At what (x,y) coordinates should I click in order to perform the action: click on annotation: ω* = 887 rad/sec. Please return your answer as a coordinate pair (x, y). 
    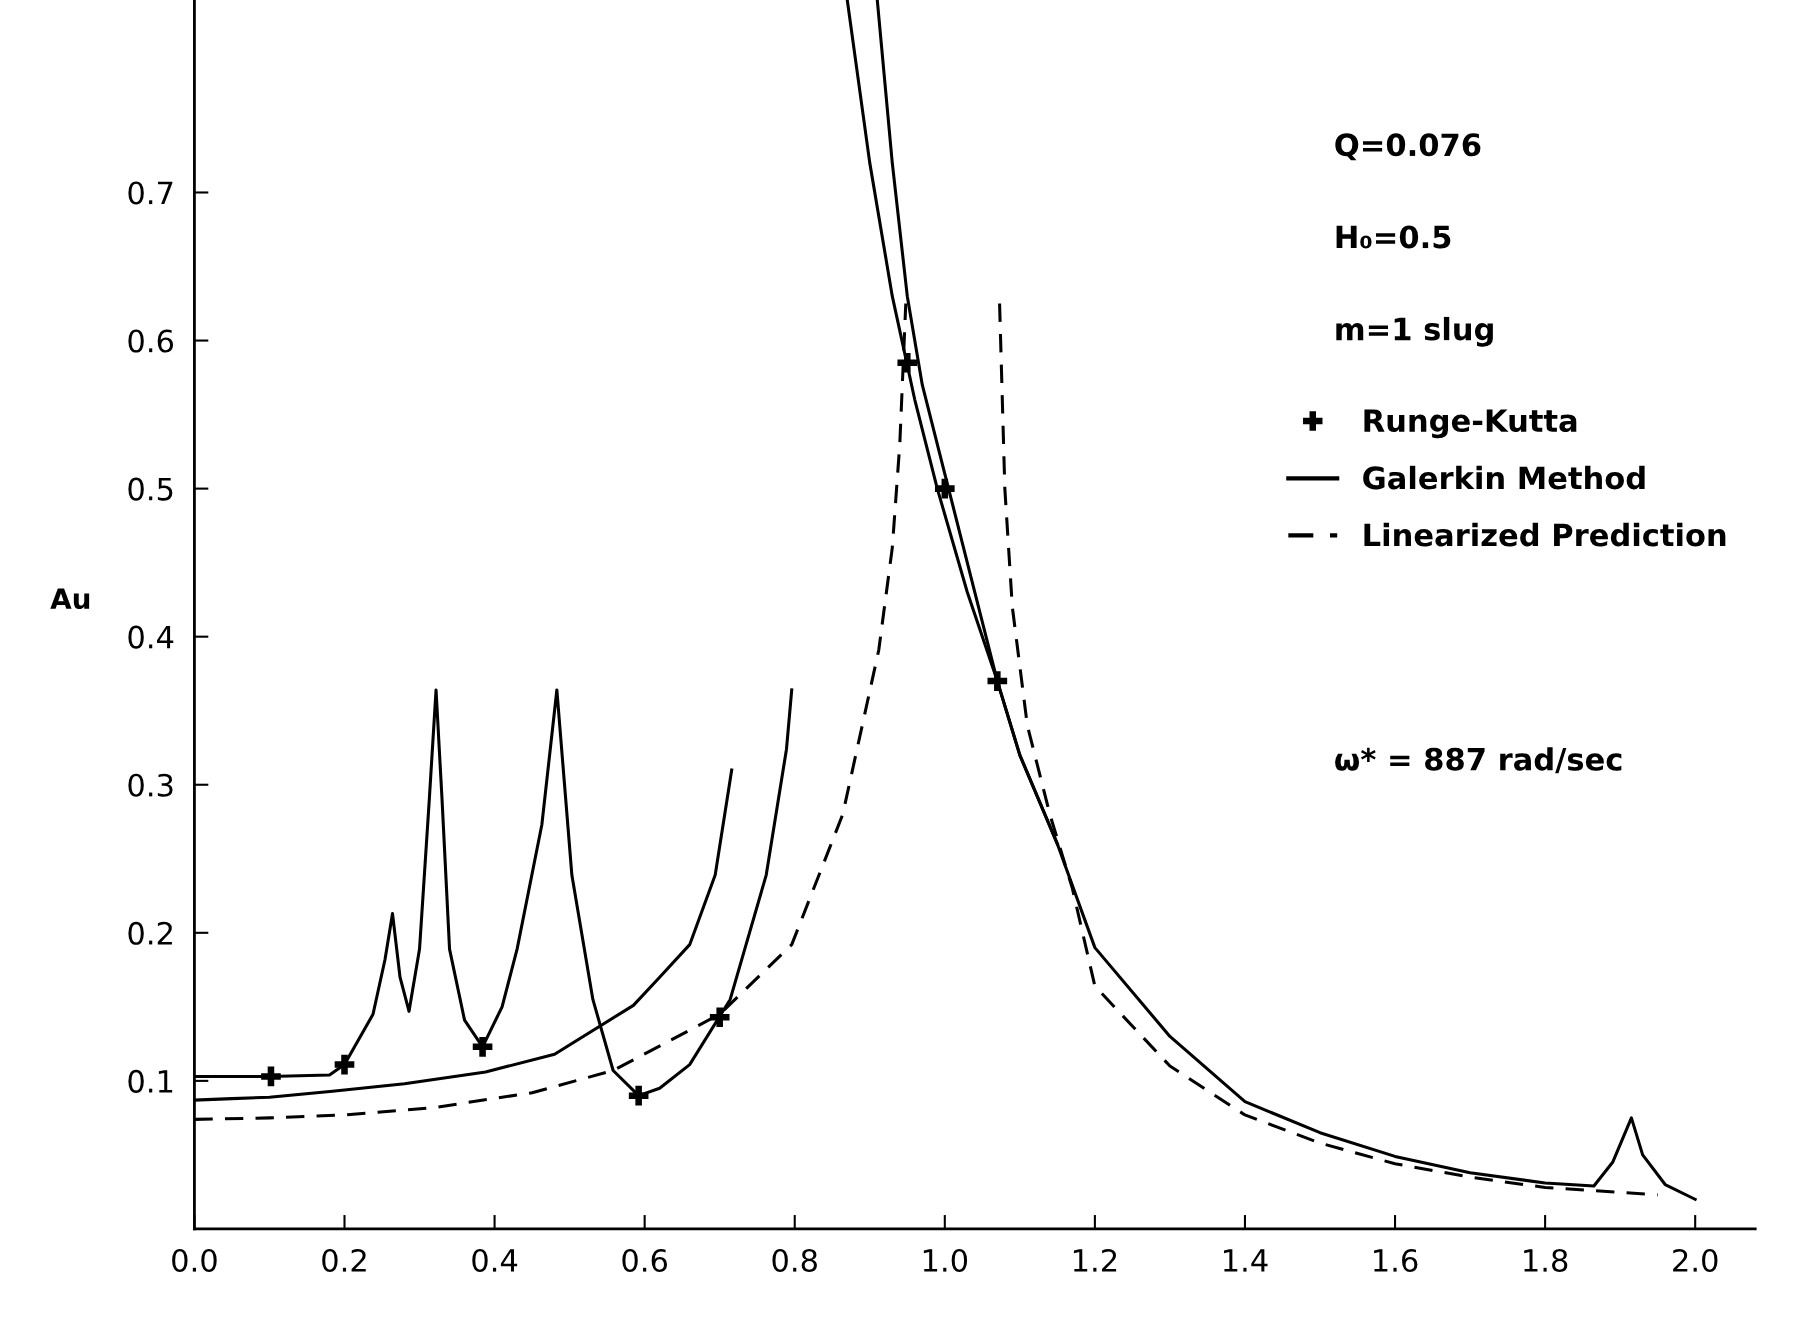
    Looking at the image, I should click on (1478, 760).